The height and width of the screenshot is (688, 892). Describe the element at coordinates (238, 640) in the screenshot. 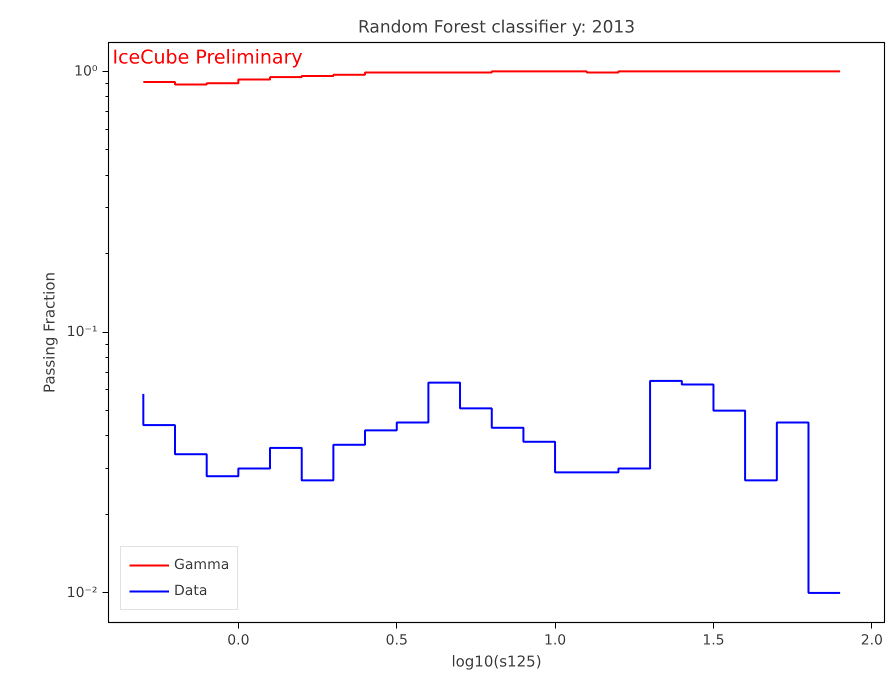

I see `x-tick-label: 0.0` at that location.